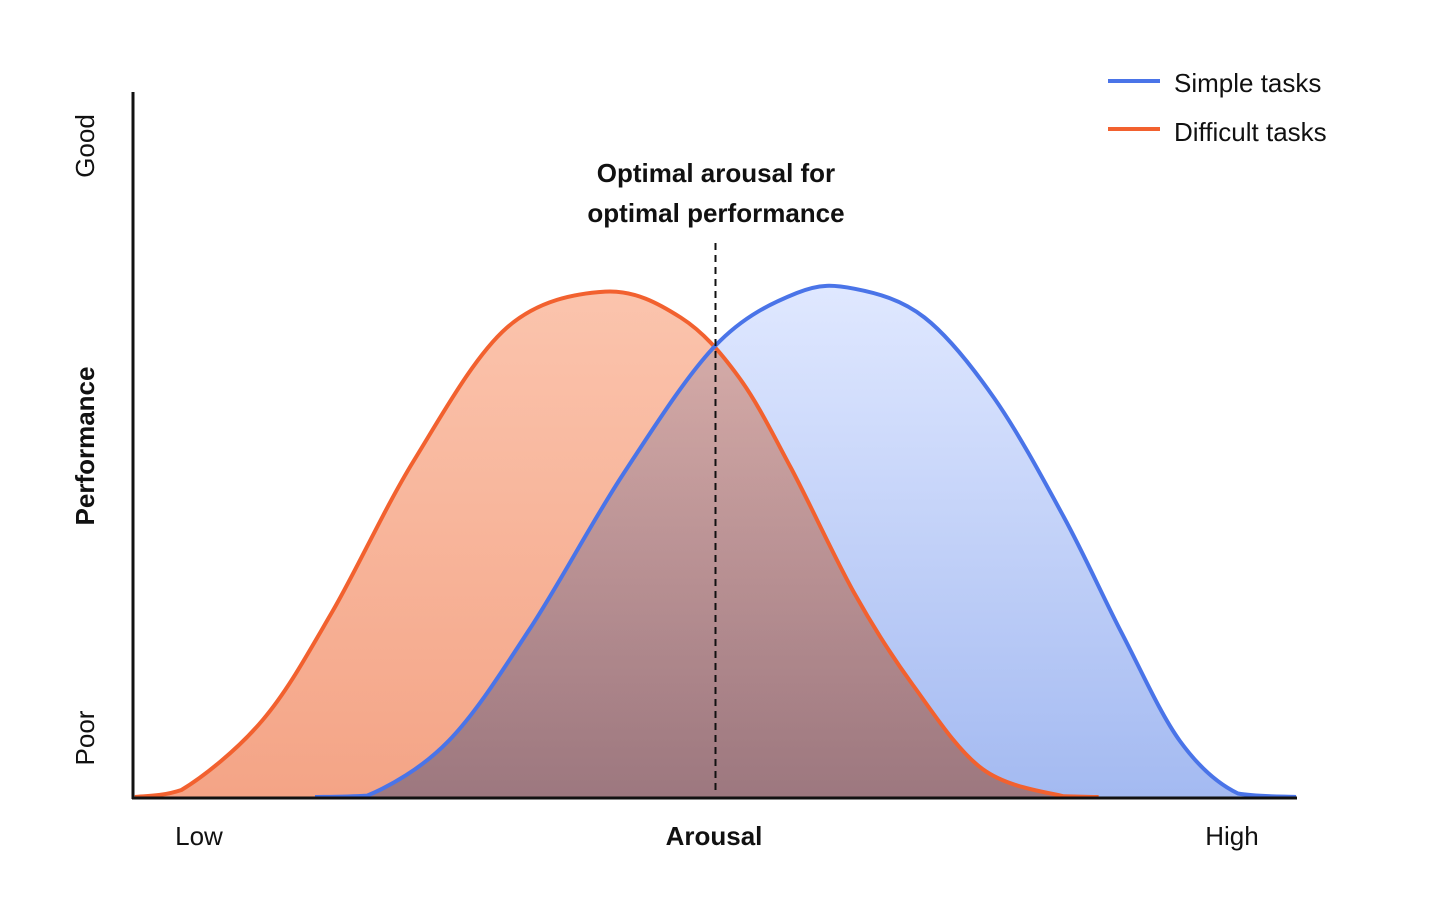 This screenshot has width=1430, height=908. Describe the element at coordinates (1250, 132) in the screenshot. I see `legend-label-difficult: Difficult tasks` at that location.